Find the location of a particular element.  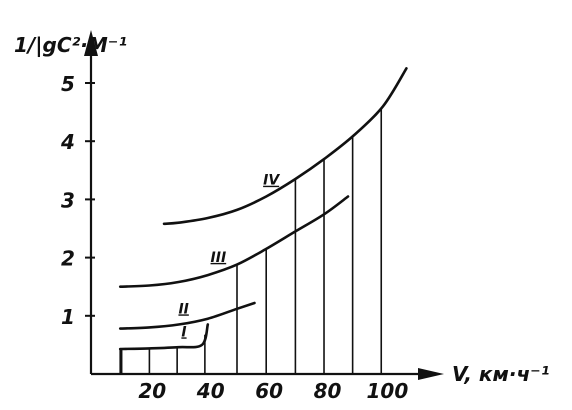

x-tick-label: 80 is located at coordinates (328, 391).